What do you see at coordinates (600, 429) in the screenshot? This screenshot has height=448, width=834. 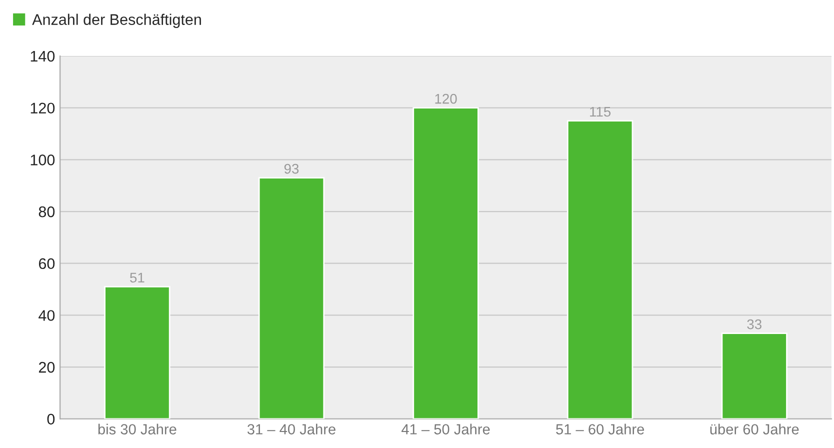 I see `x-tick-label: 51 – 60 Jahre` at bounding box center [600, 429].